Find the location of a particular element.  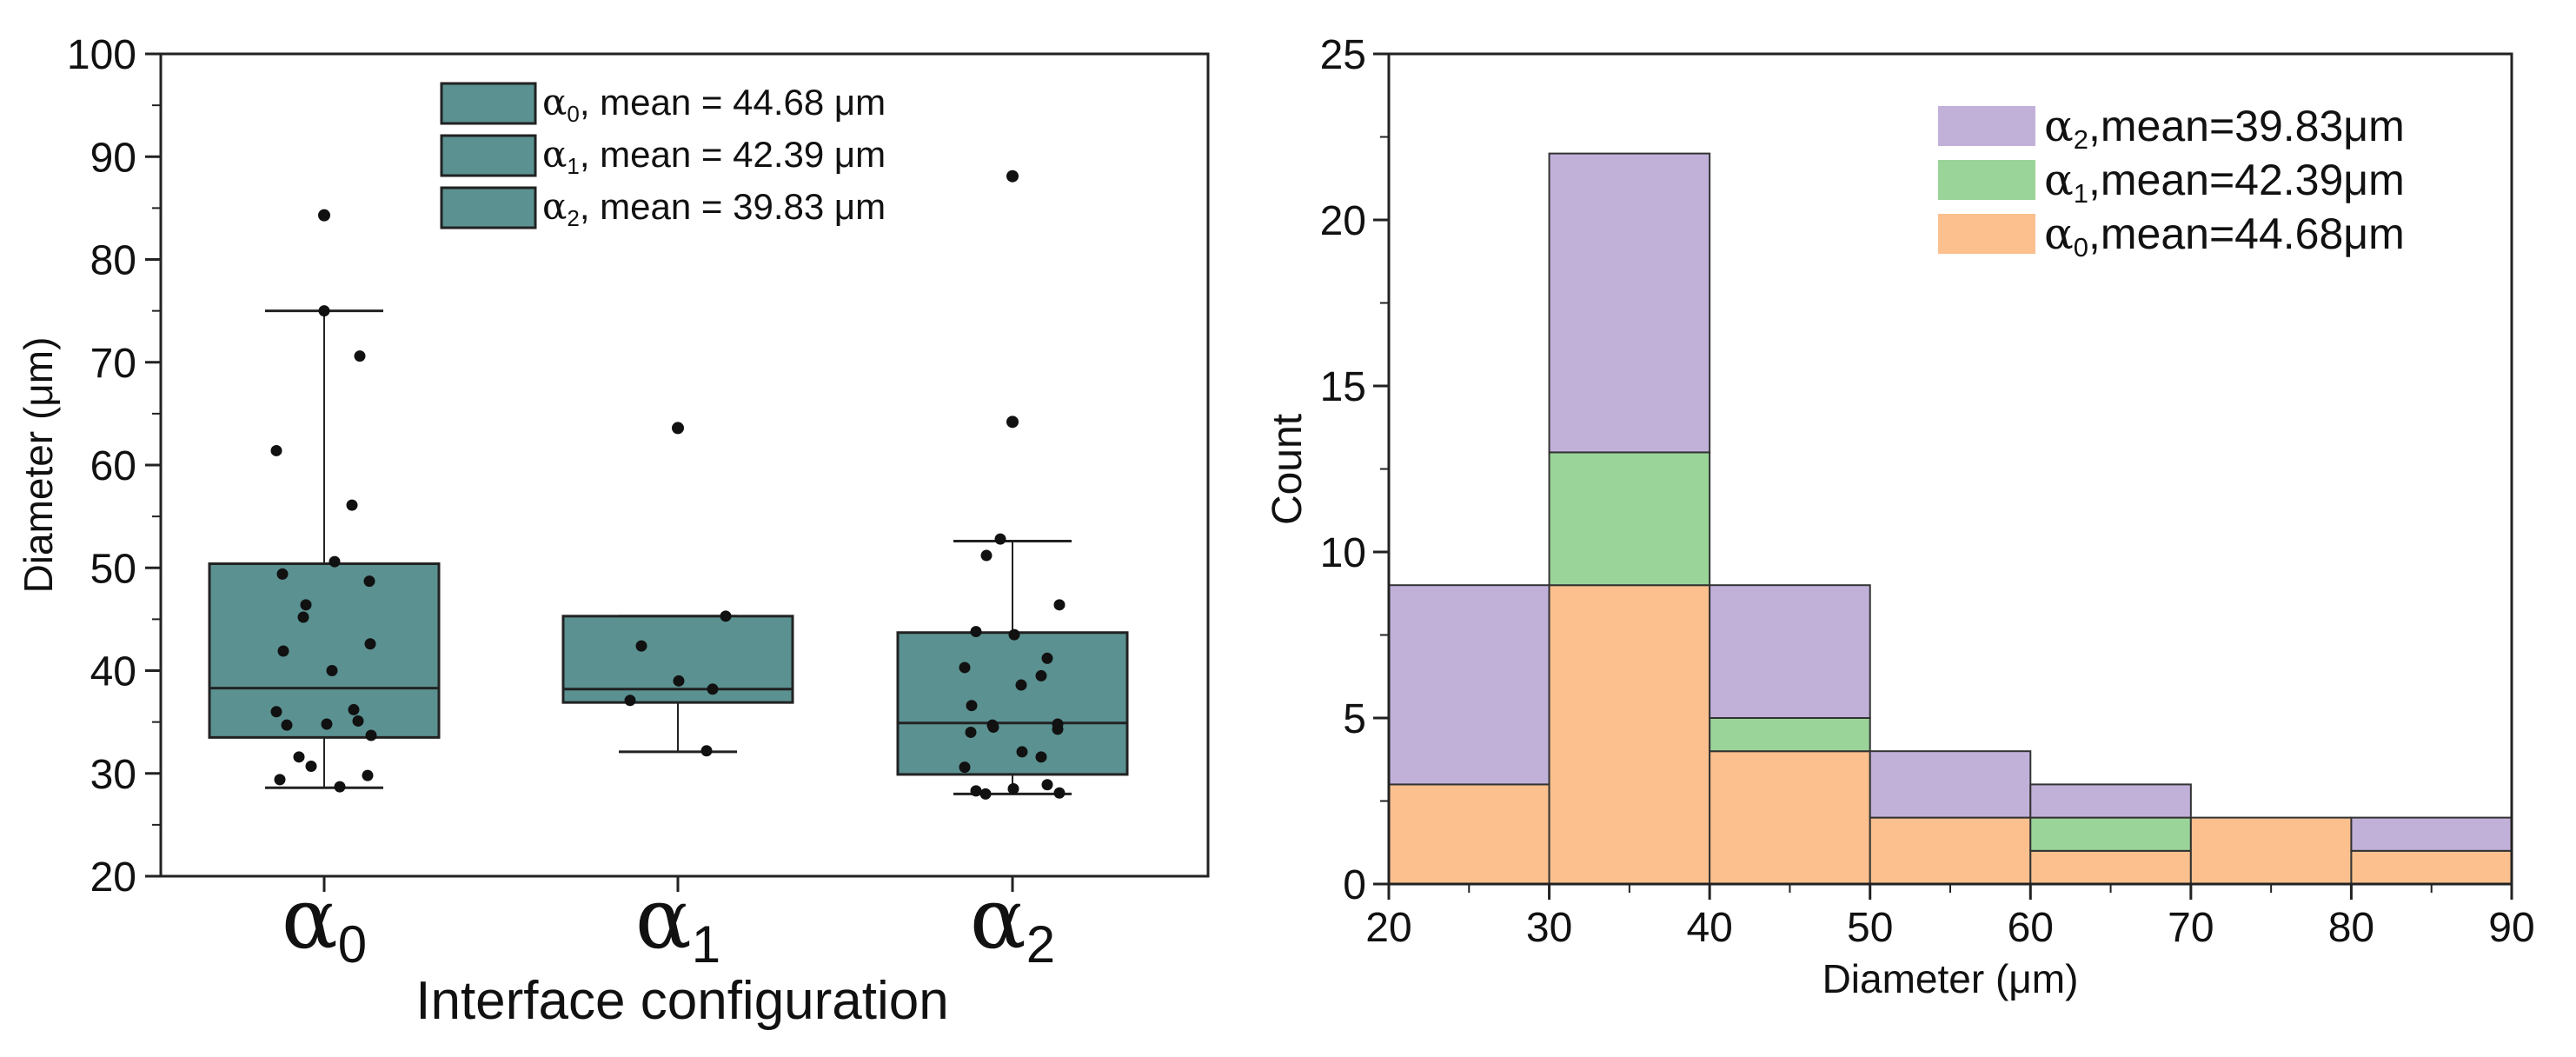

box-x-axis-label: Interface configuration is located at coordinates (682, 1001).